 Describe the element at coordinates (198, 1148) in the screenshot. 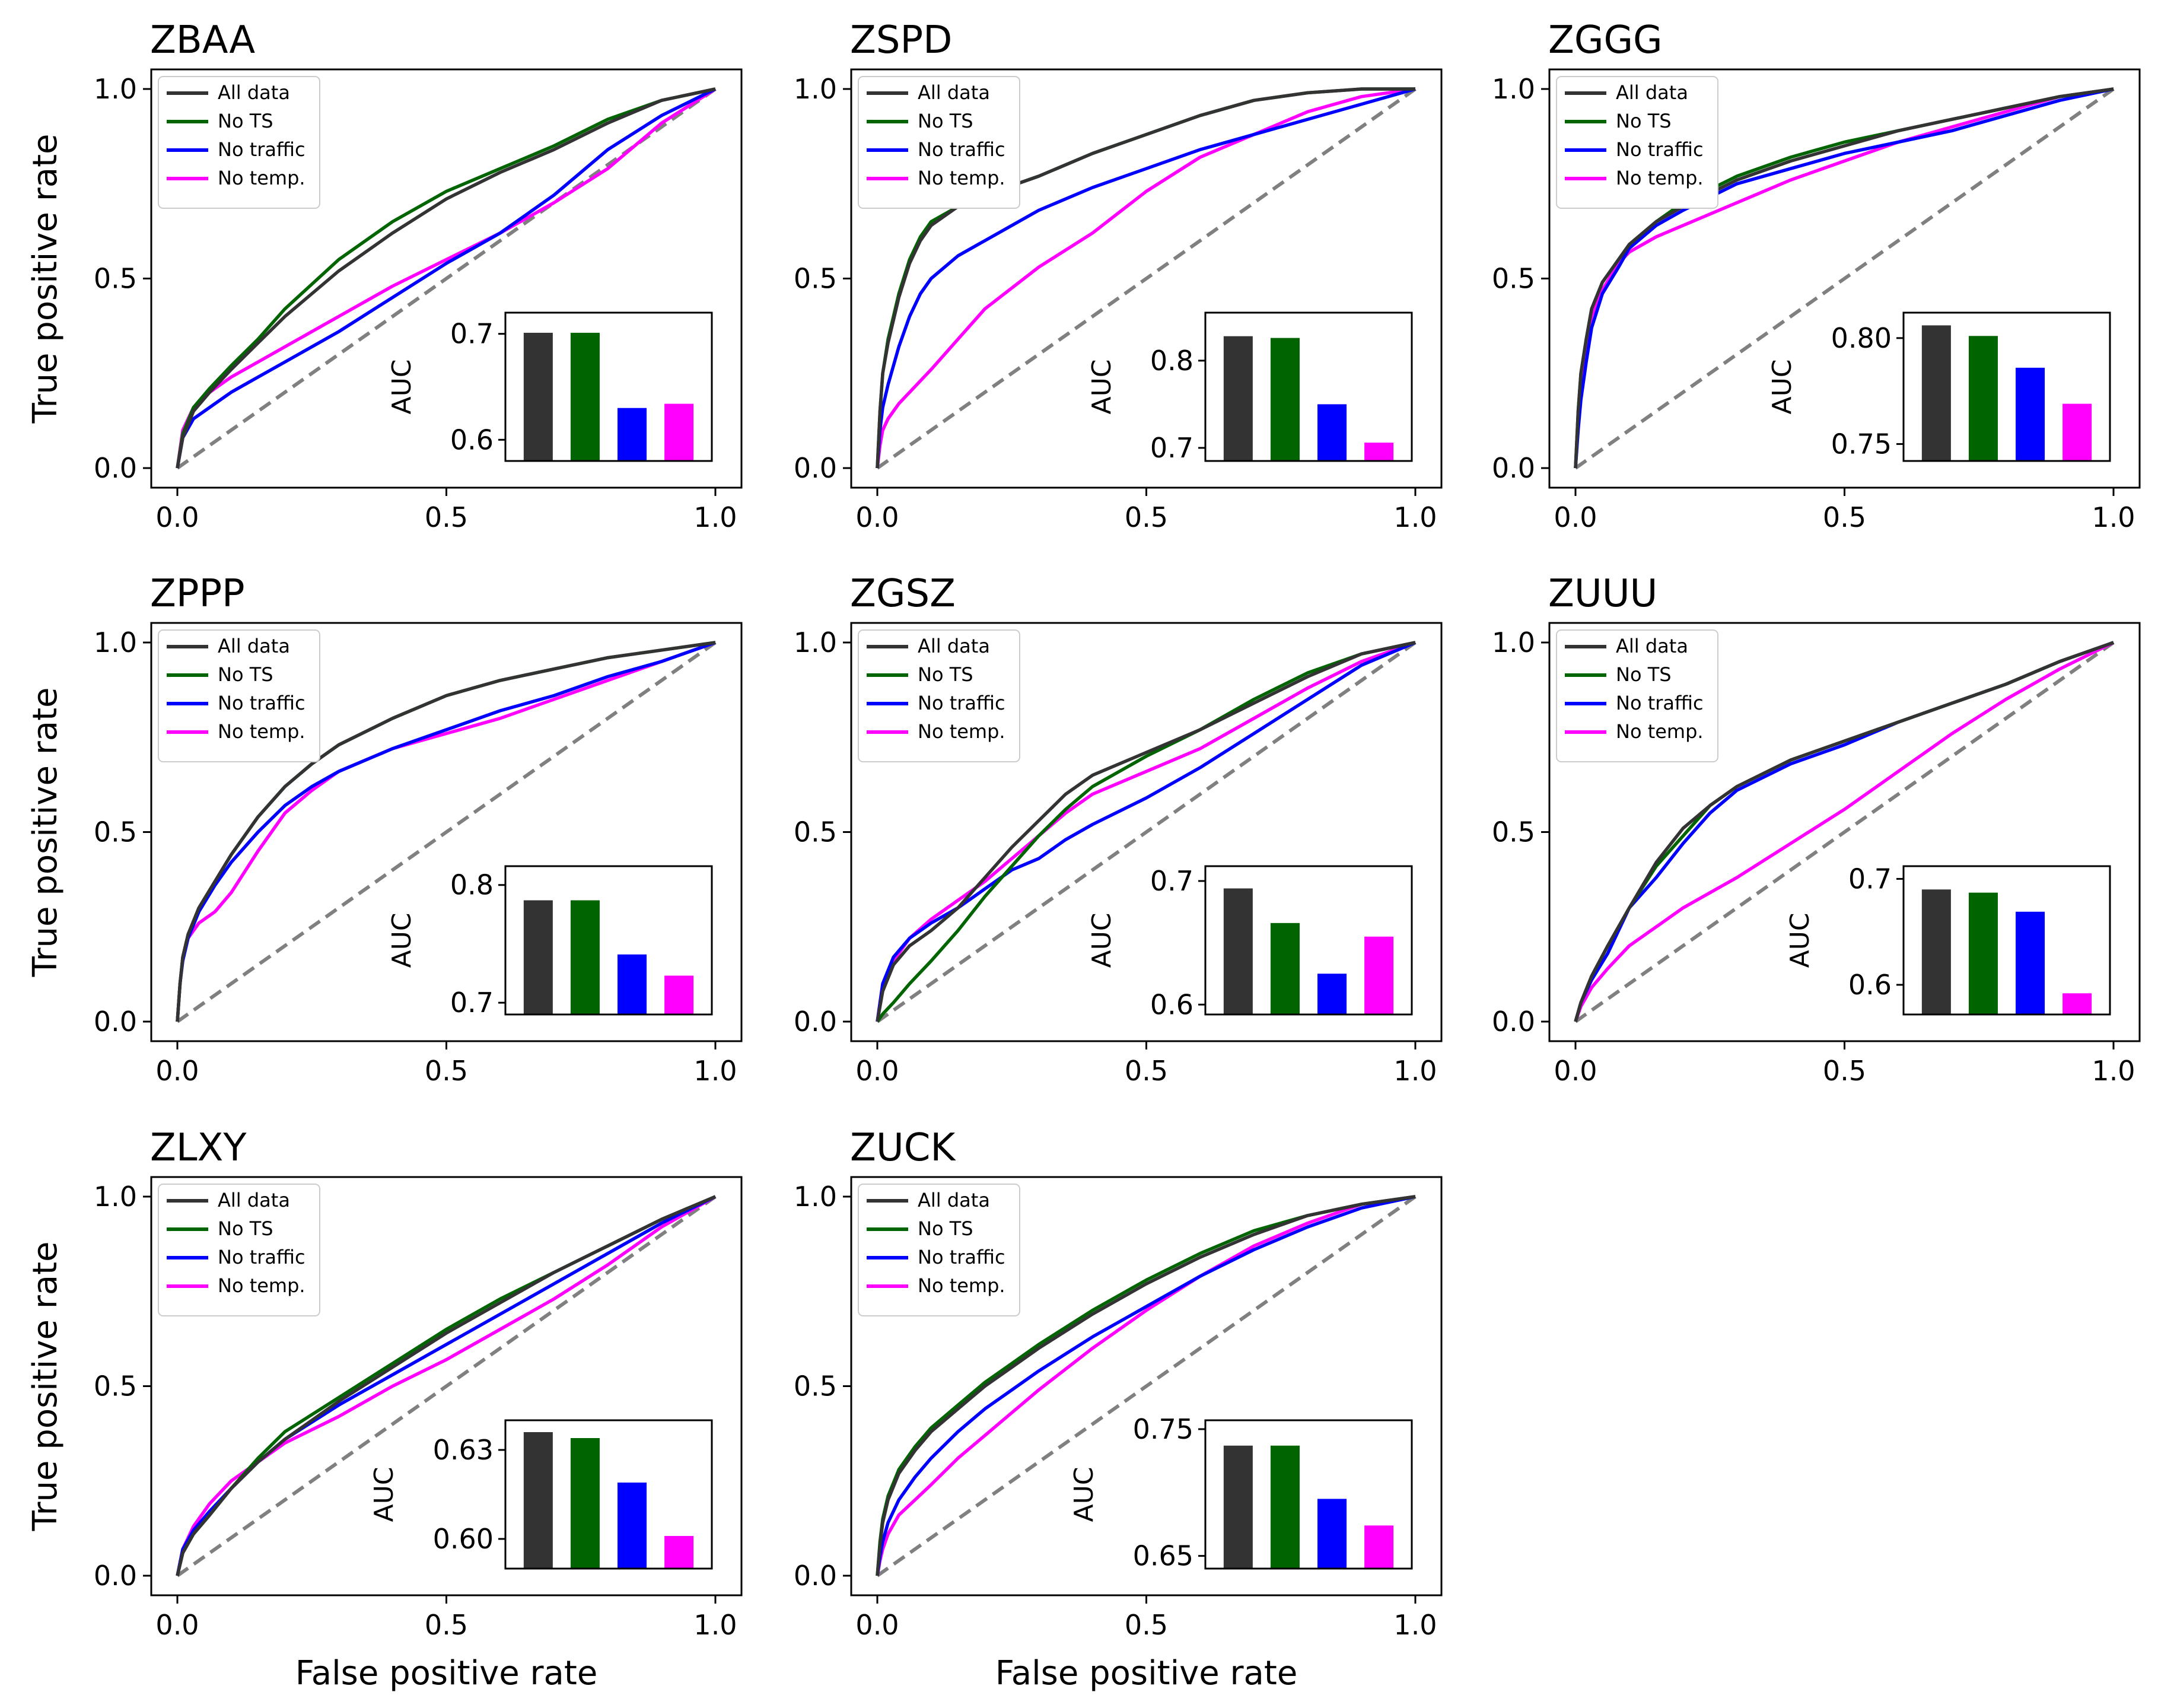

I see `panel-title: ZLXY` at that location.